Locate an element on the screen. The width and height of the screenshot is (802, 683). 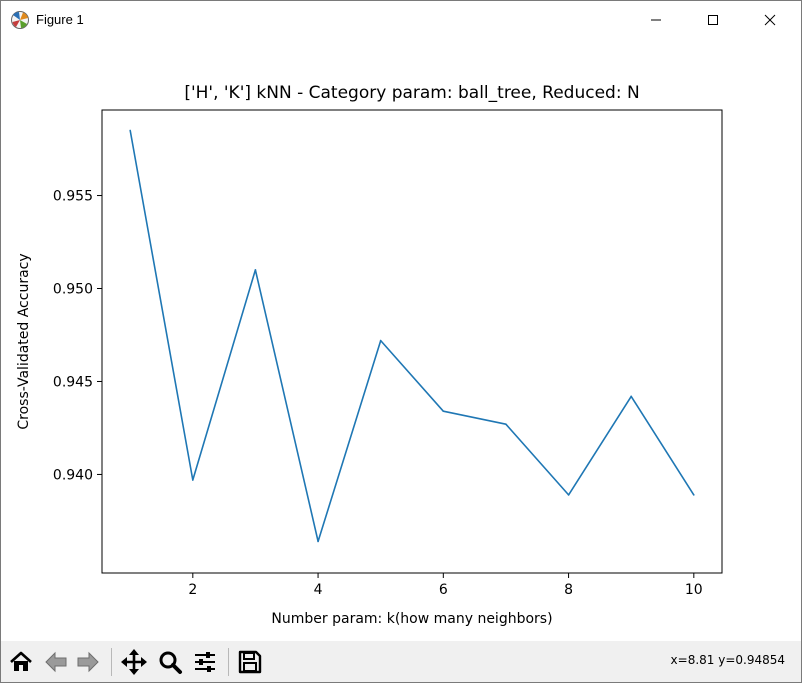
title-bar: Figure 1 is located at coordinates (401, 20).